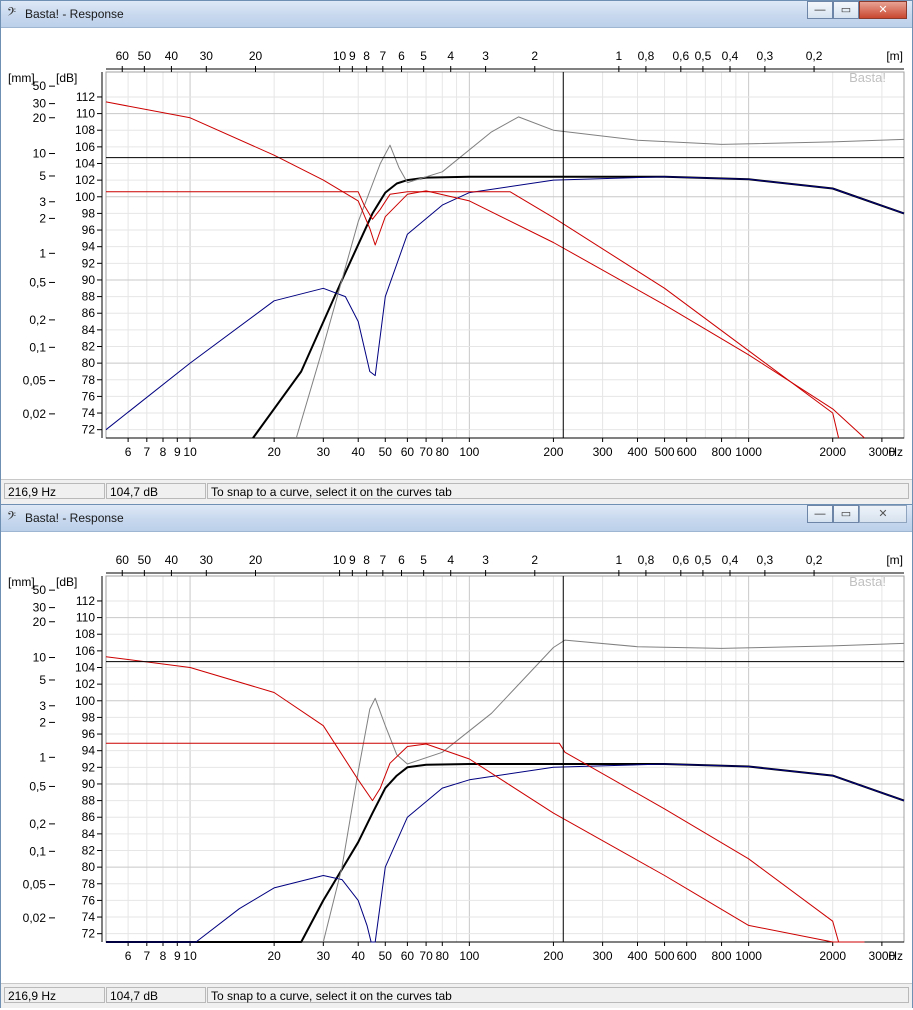  I want to click on db-tick-label: 104, so click(85, 164).